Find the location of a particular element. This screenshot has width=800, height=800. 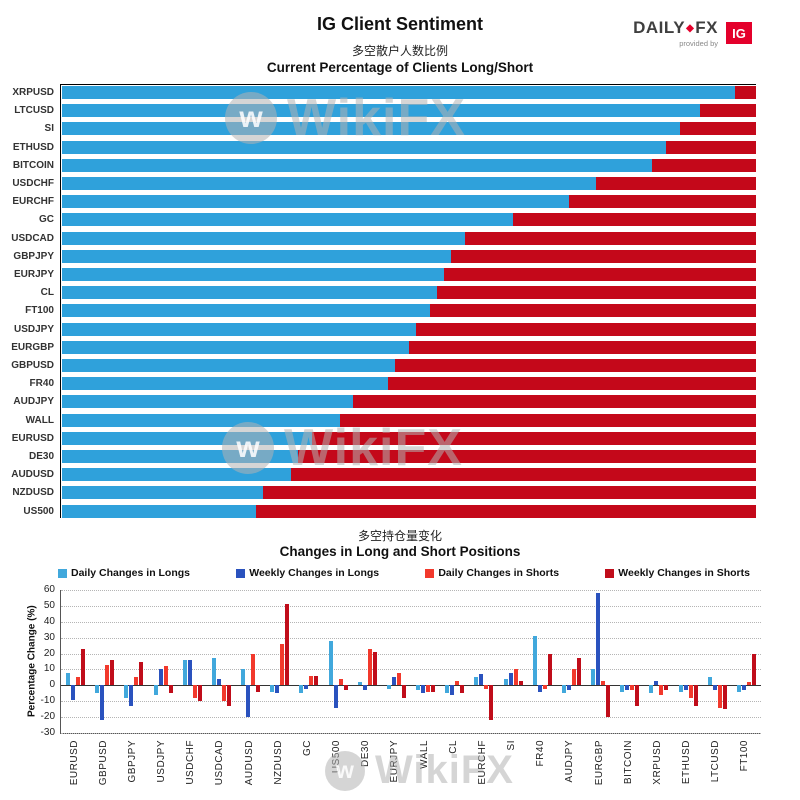

legend-label: Daily Changes in Shorts is located at coordinates (499, 573).